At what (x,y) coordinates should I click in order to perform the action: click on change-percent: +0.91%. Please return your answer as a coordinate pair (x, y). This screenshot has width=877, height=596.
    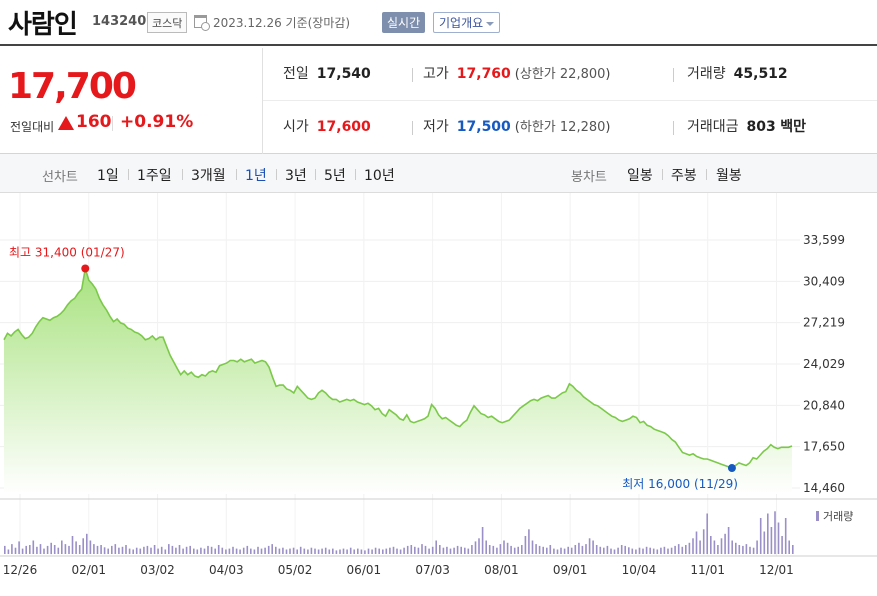
    Looking at the image, I should click on (157, 122).